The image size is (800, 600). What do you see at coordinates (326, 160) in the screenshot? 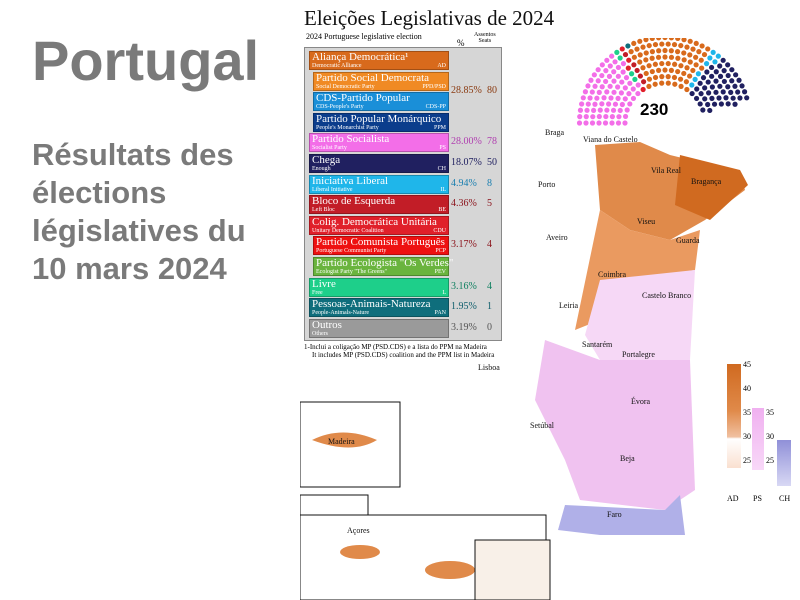
I see `party-name: Chega` at bounding box center [326, 160].